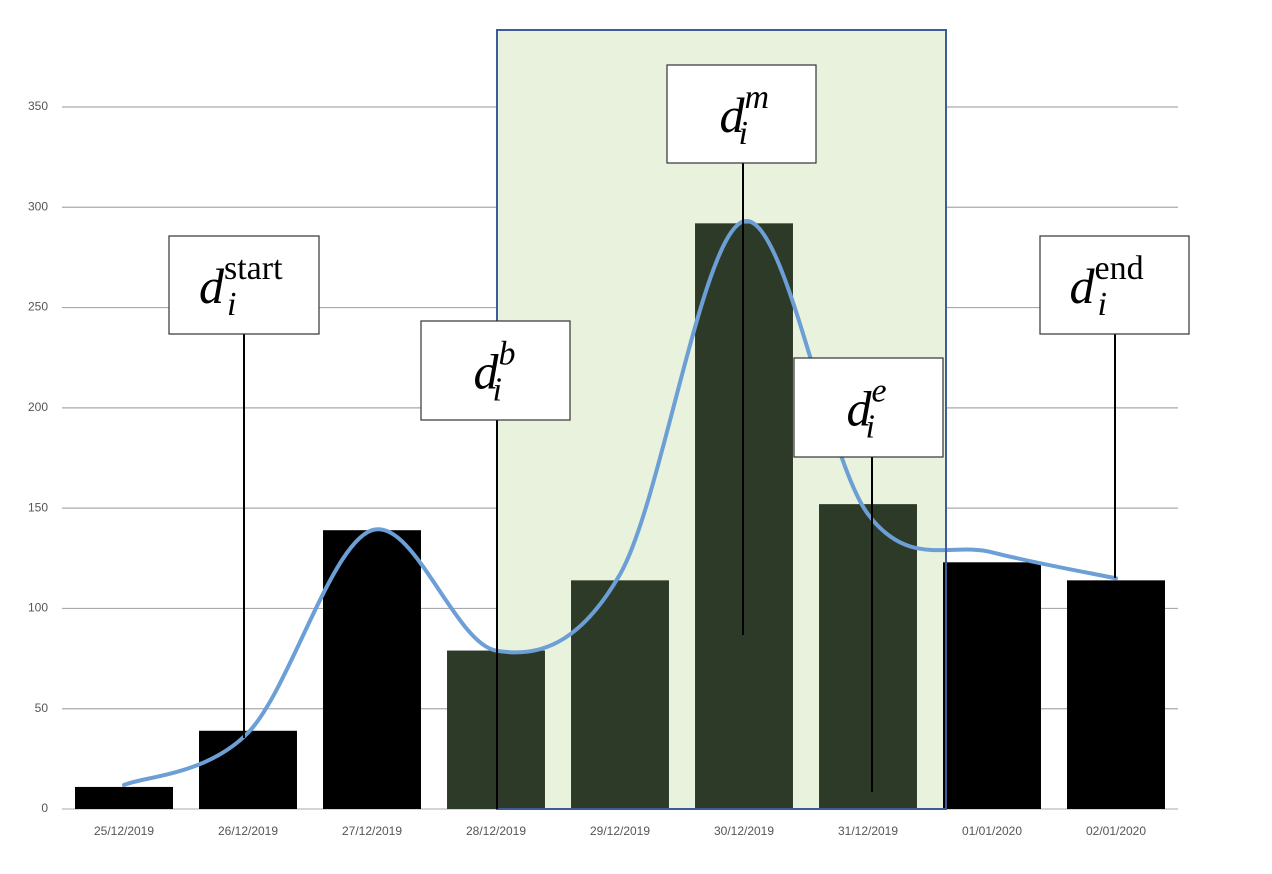 The height and width of the screenshot is (874, 1272). I want to click on x-tick-label: 01/01/2020, so click(992, 831).